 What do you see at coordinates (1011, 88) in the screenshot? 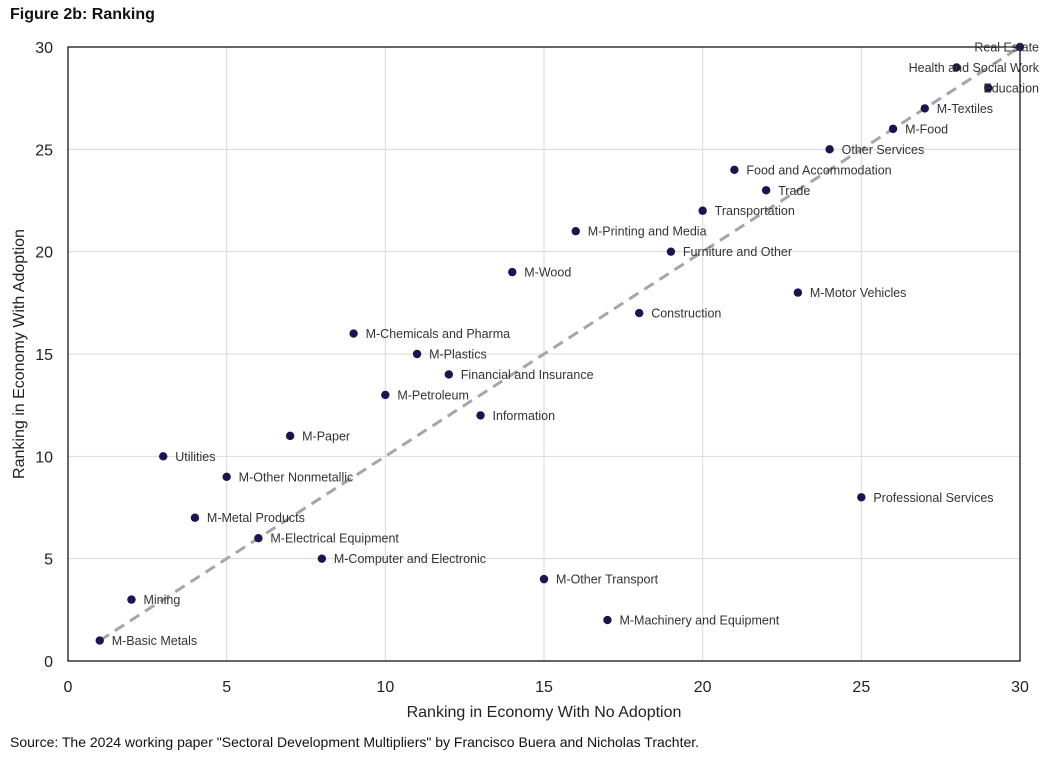
I see `point-label: Education` at bounding box center [1011, 88].